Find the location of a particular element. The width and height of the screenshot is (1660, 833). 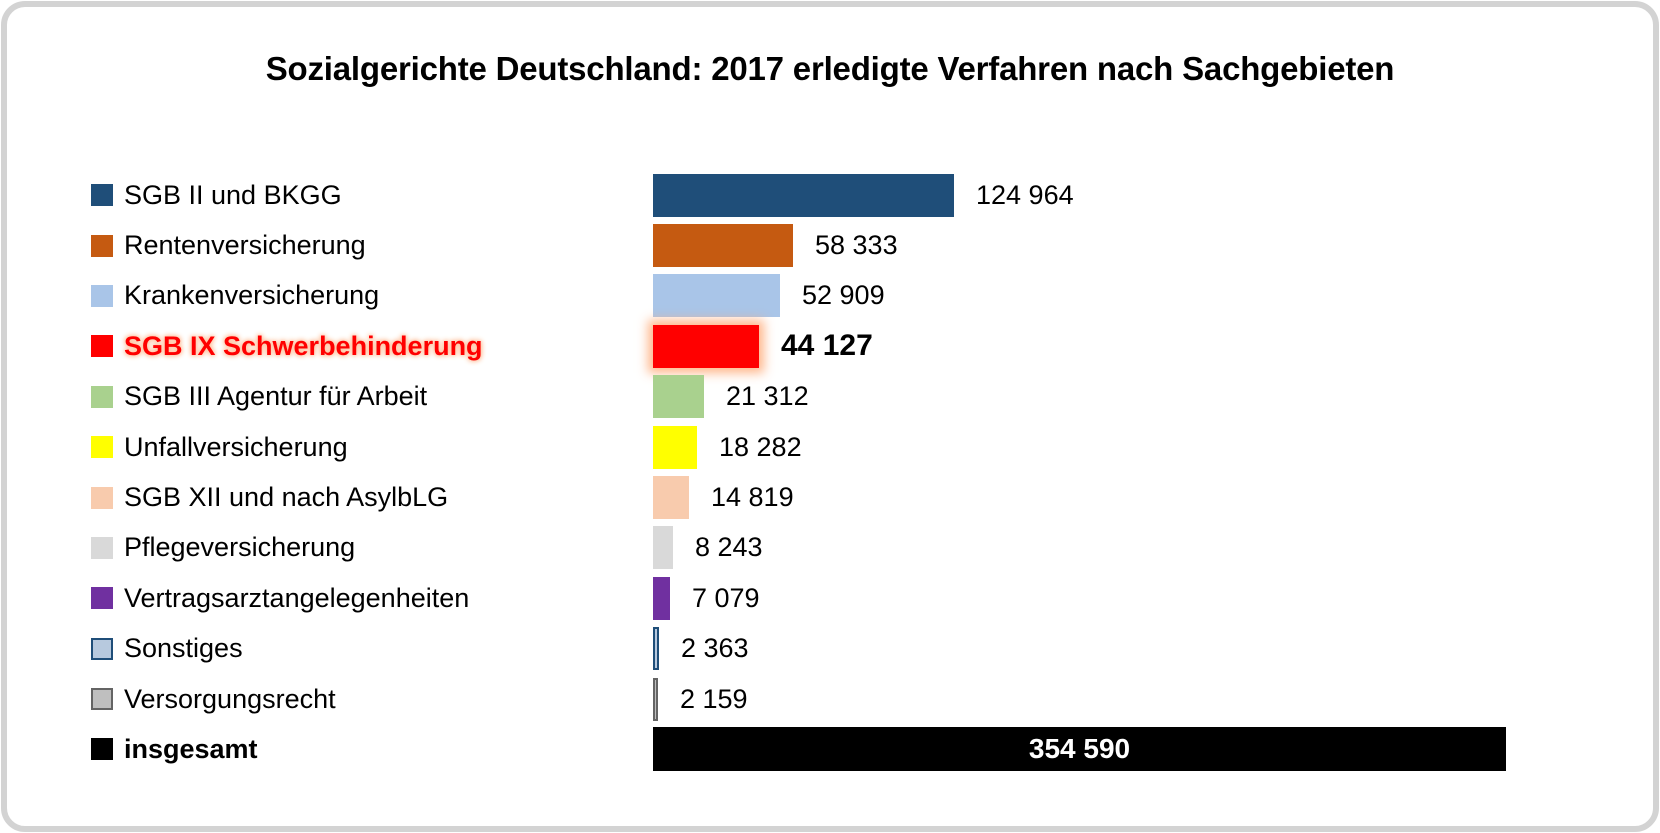

bar-value-label: 7 079 is located at coordinates (726, 597).